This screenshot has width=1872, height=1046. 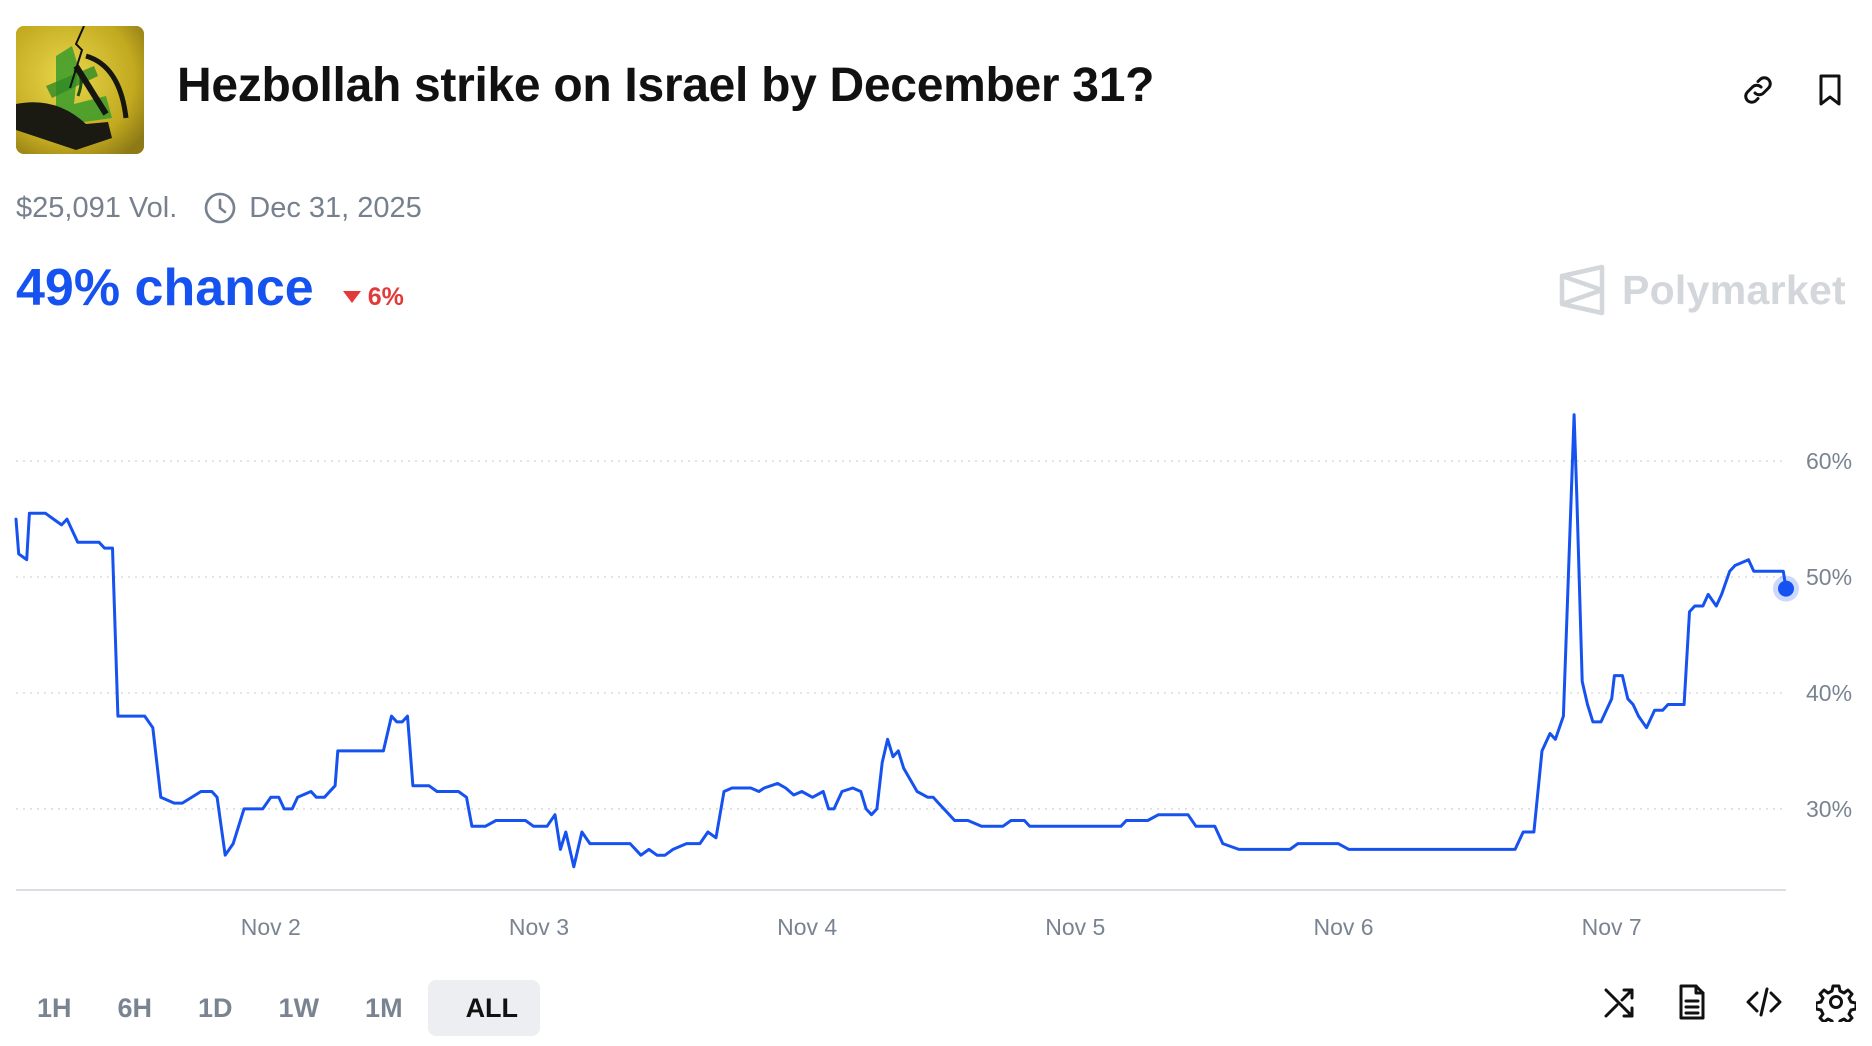 I want to click on y-tick-label: 60%, so click(x=1829, y=461).